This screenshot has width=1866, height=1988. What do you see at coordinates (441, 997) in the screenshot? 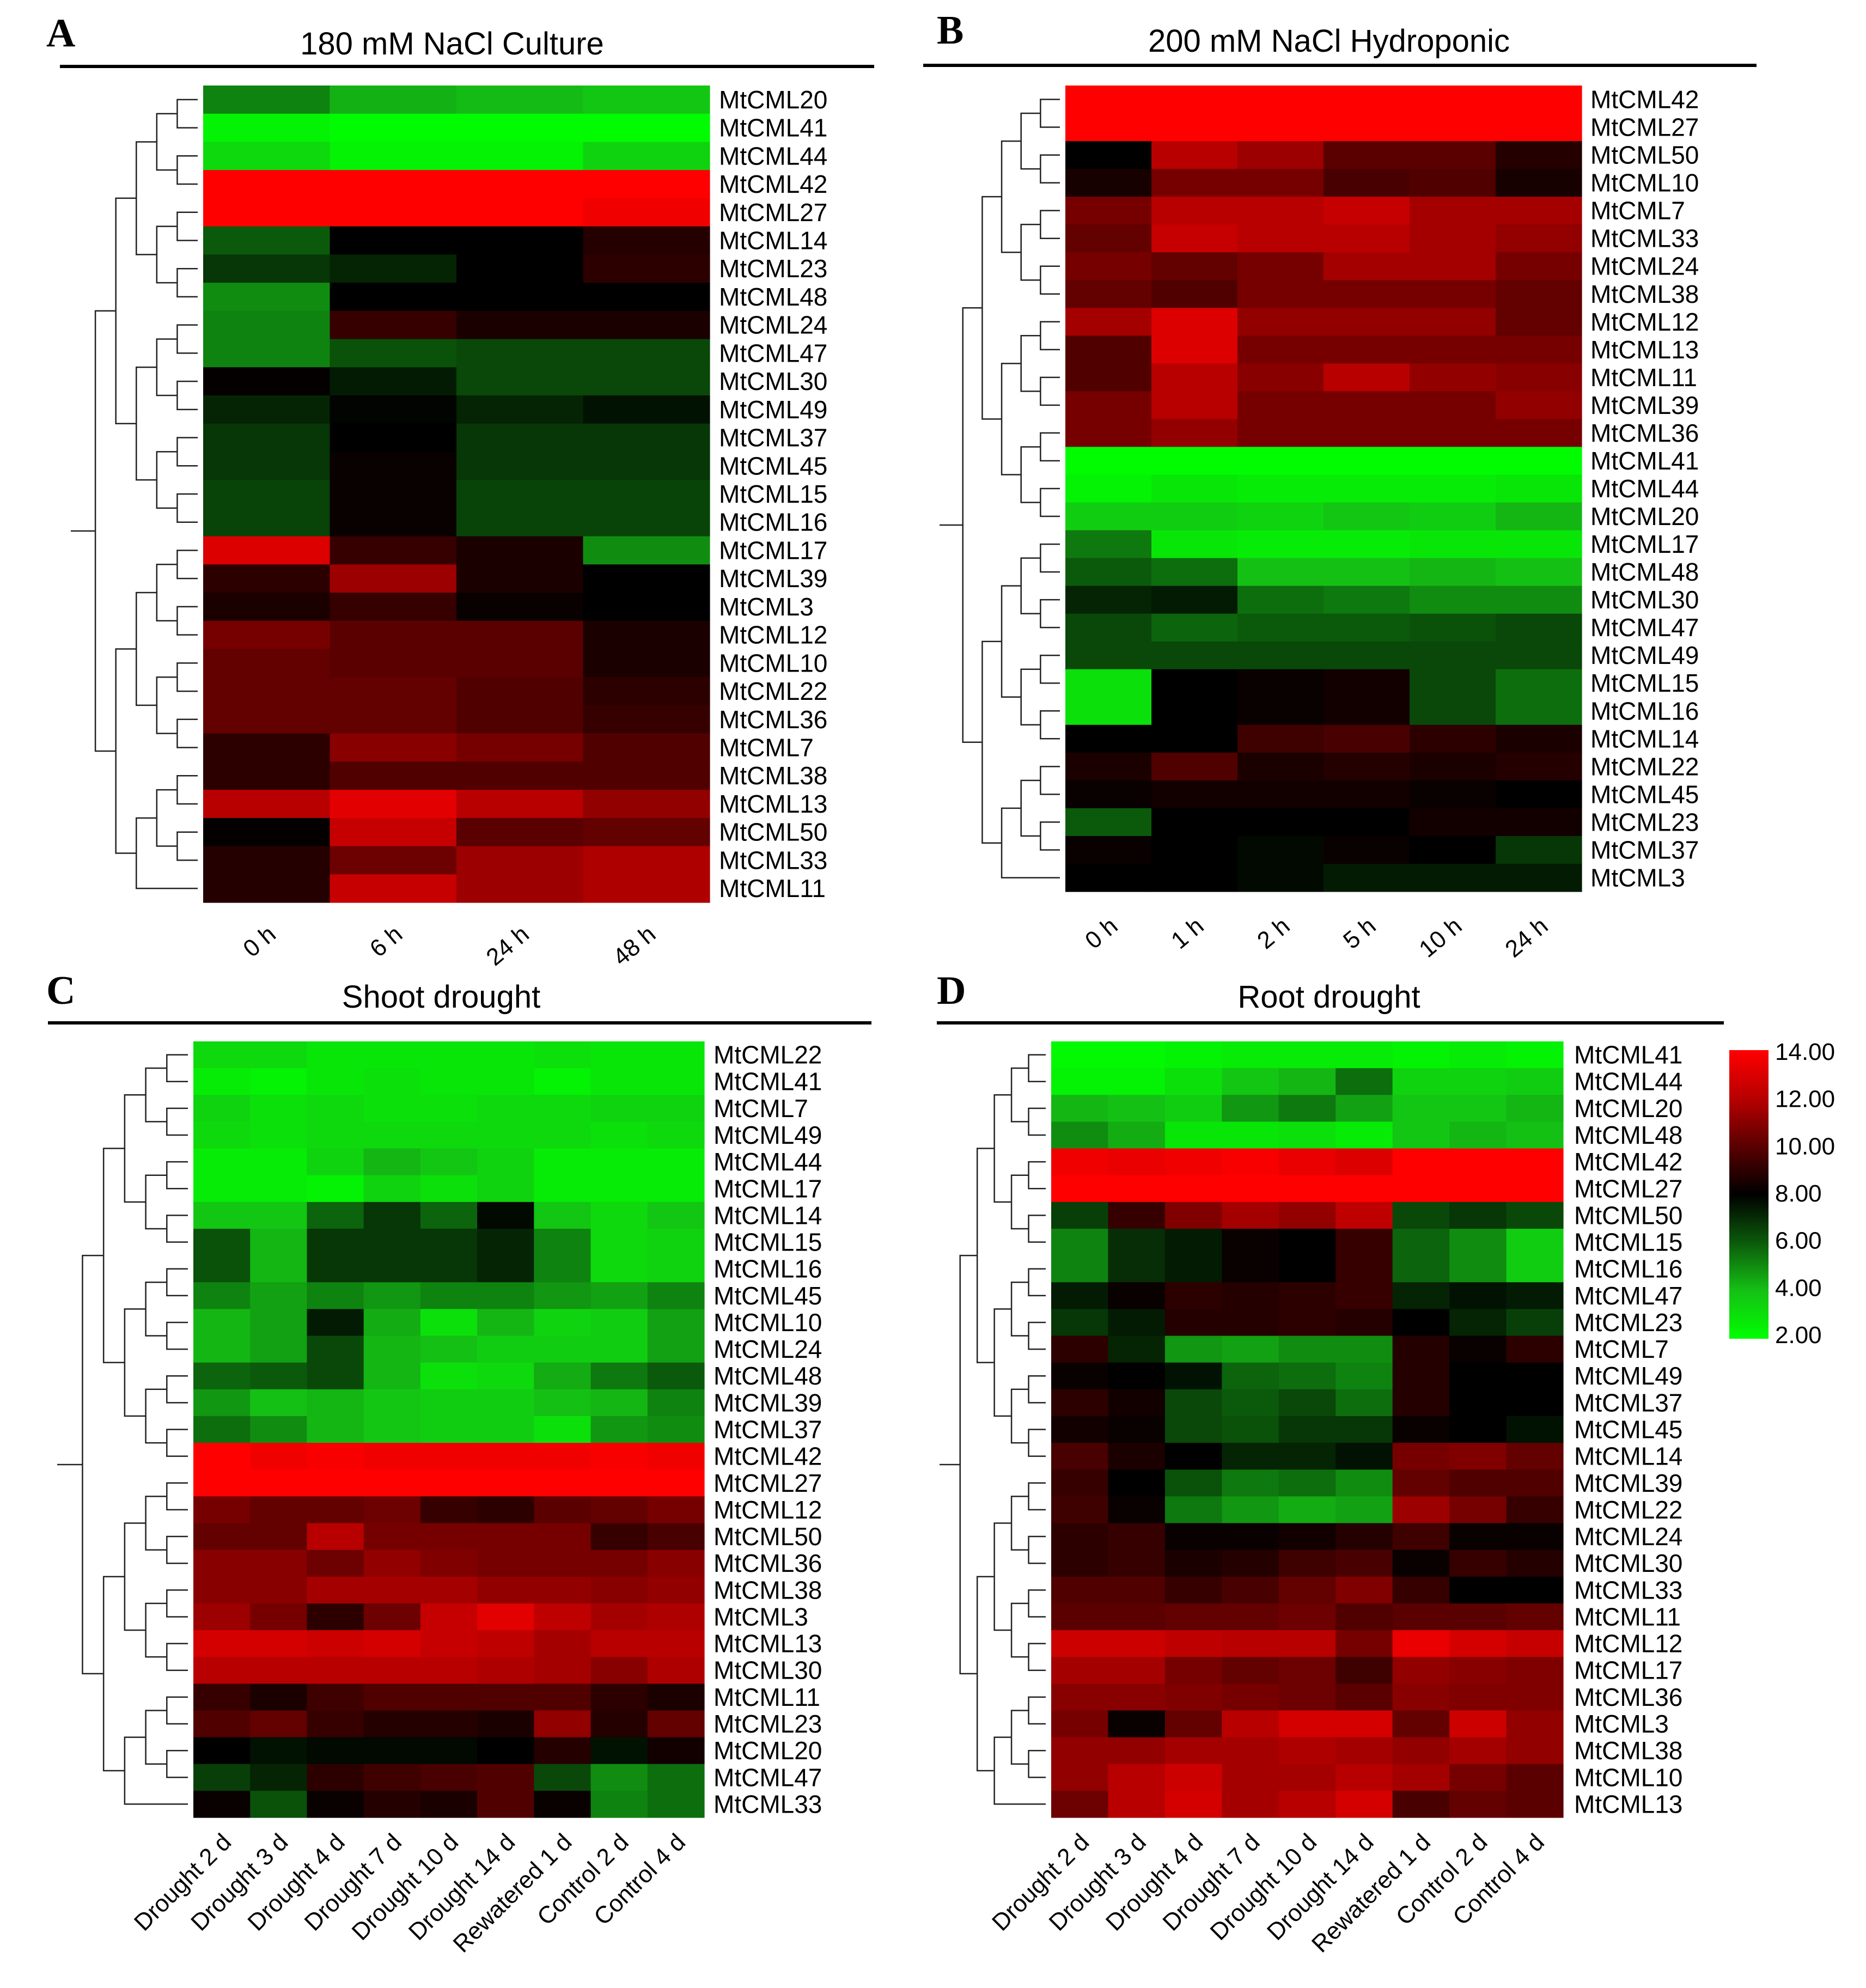
I see `panel-title: Shoot drought` at bounding box center [441, 997].